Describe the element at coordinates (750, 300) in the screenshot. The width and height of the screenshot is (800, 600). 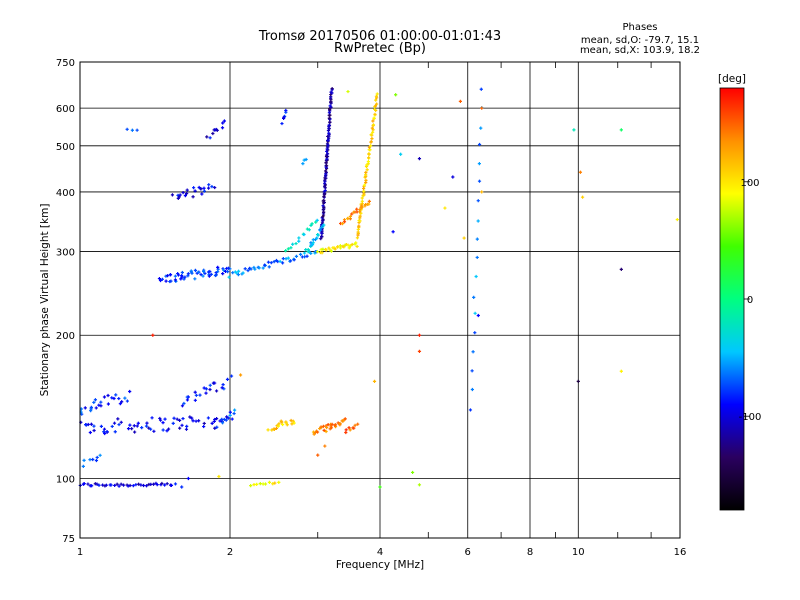
I see `colorbar-tick-label: 0` at that location.